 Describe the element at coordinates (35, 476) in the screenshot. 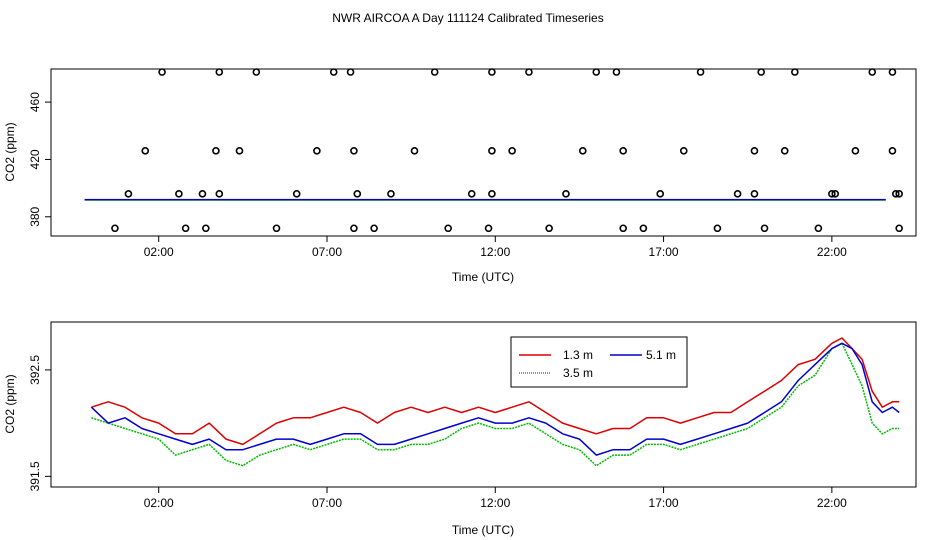

I see `y-tick-label: 391.5` at that location.